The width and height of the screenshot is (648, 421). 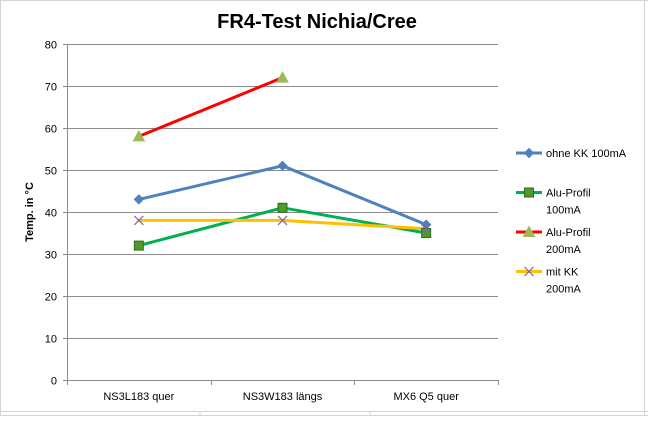 What do you see at coordinates (30, 212) in the screenshot?
I see `y-axis-label: Temp. in °C` at bounding box center [30, 212].